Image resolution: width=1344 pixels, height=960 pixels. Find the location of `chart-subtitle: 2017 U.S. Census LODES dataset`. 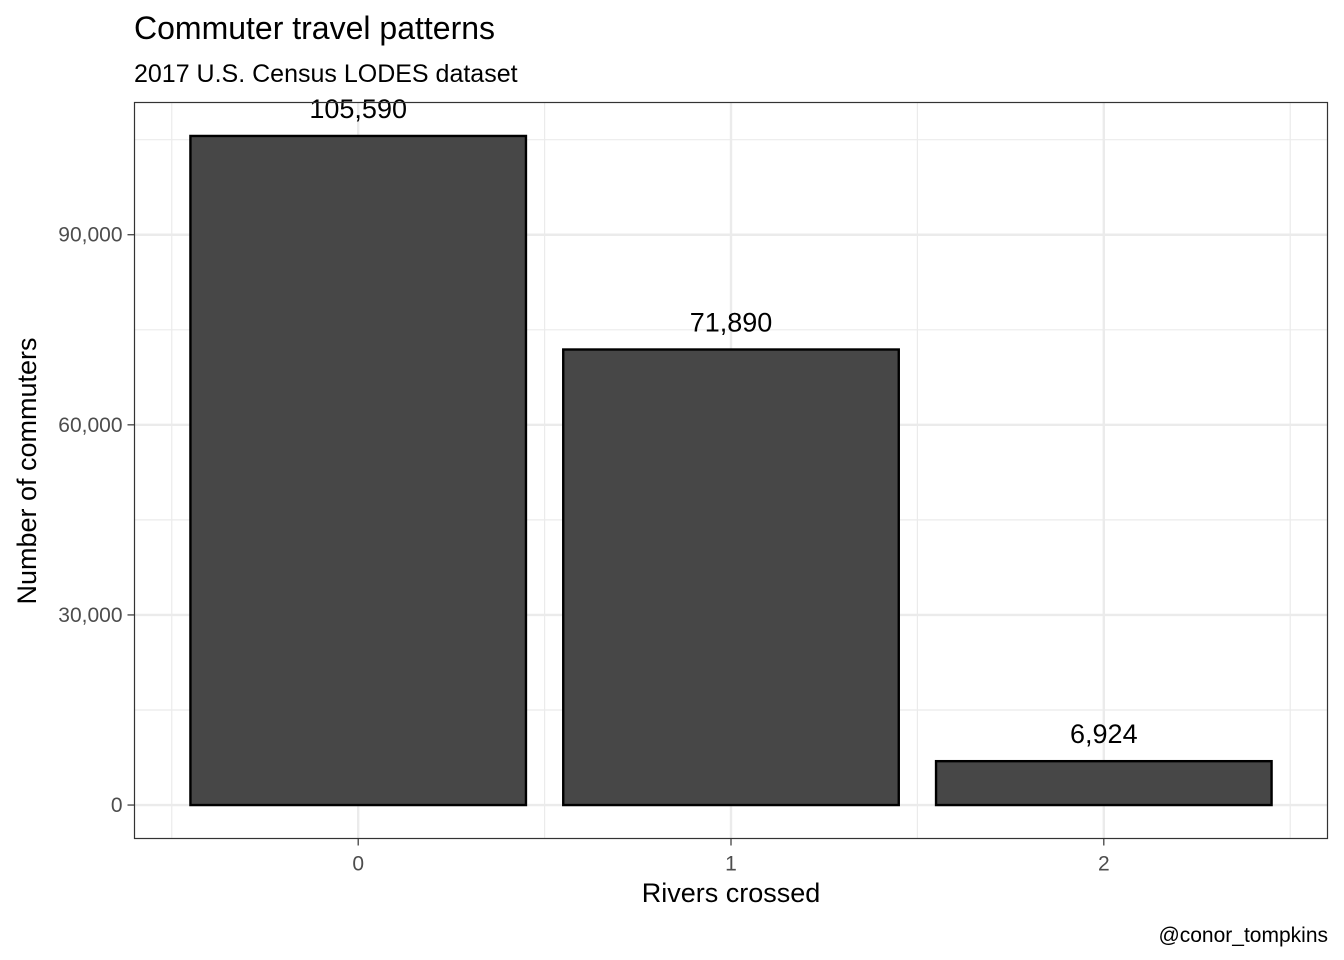

chart-subtitle: 2017 U.S. Census LODES dataset is located at coordinates (326, 74).